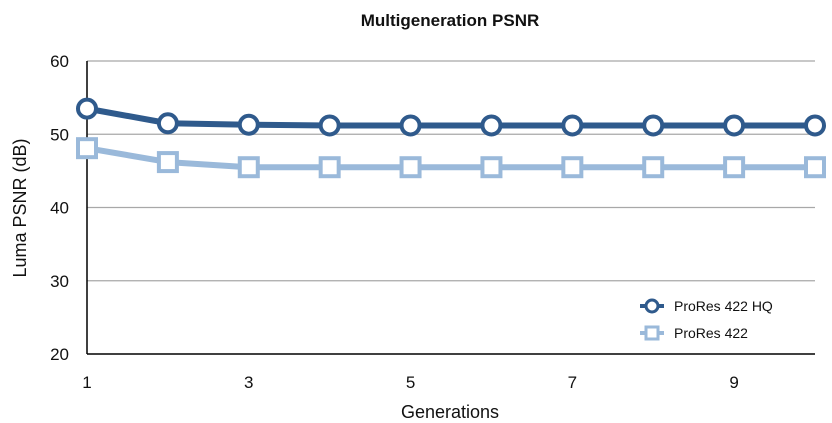 The width and height of the screenshot is (832, 423). I want to click on legend-item: ProRes 422 HQ, so click(706, 306).